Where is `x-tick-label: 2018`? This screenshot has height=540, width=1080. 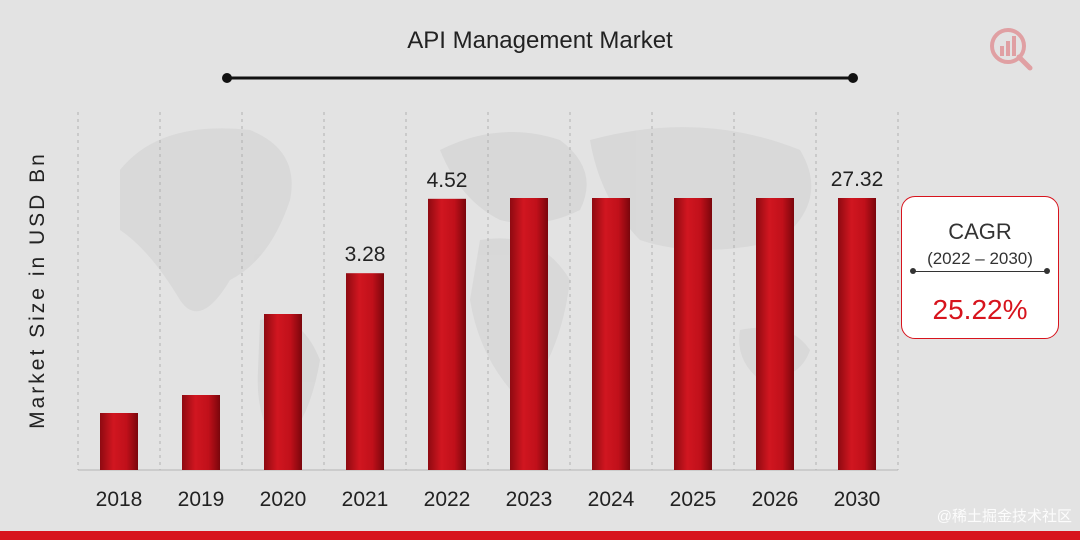
x-tick-label: 2018 is located at coordinates (119, 499).